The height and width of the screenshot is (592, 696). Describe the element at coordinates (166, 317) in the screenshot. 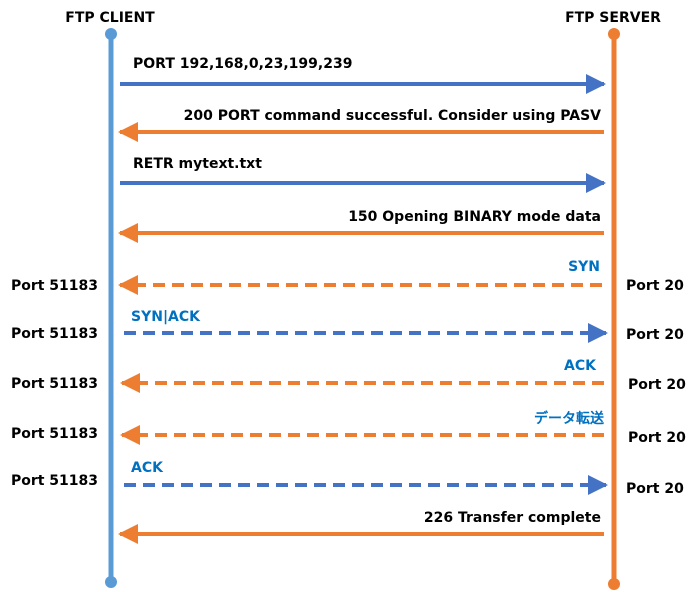

I see `message-label: SYN|ACK` at that location.